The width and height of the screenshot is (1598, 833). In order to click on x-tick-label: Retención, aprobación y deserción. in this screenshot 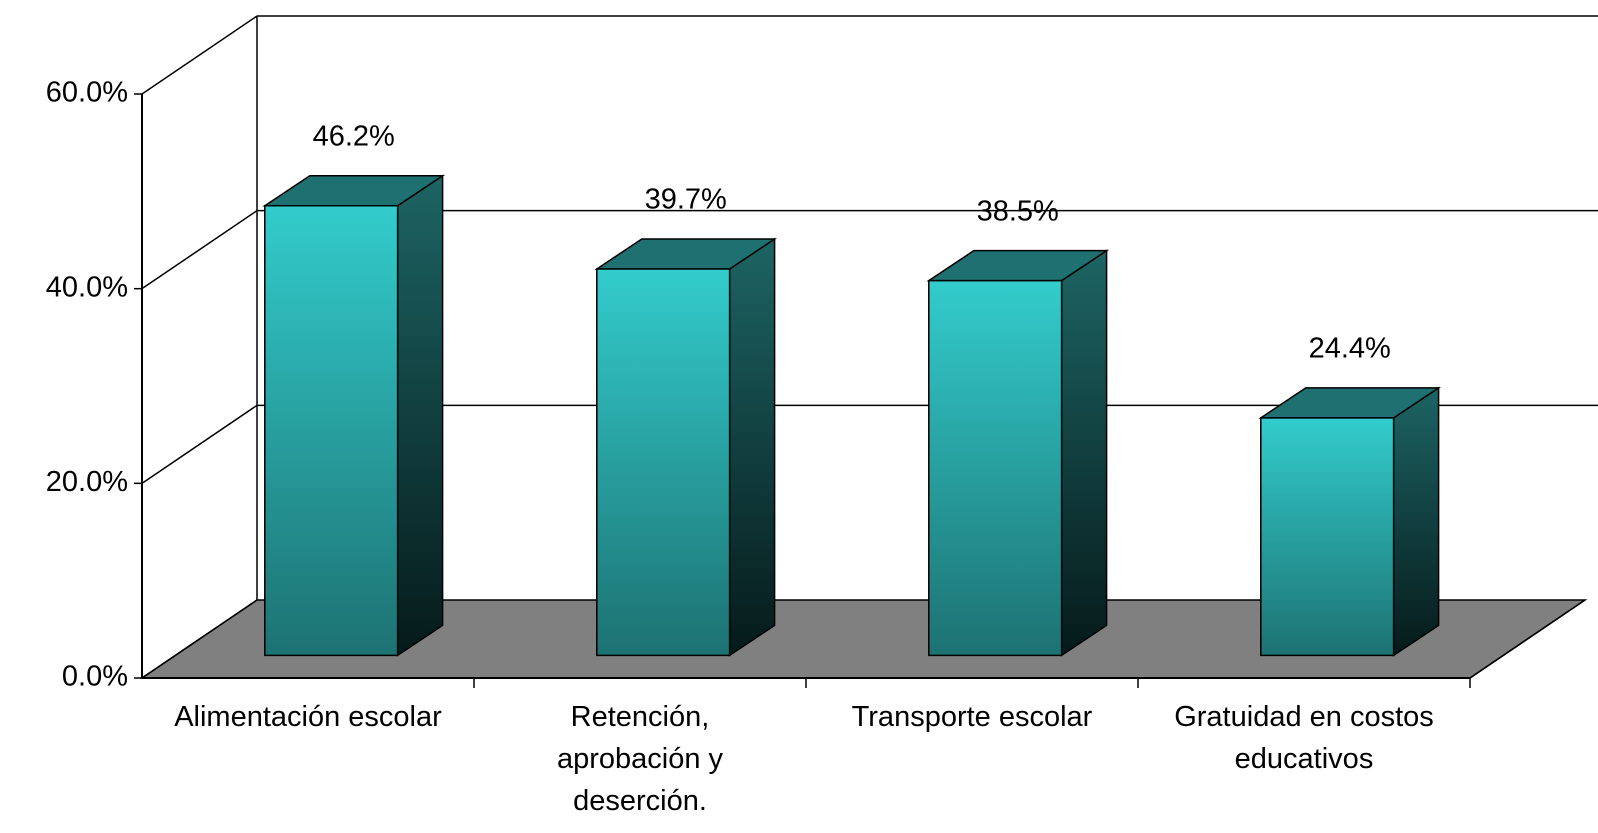, I will do `click(640, 759)`.